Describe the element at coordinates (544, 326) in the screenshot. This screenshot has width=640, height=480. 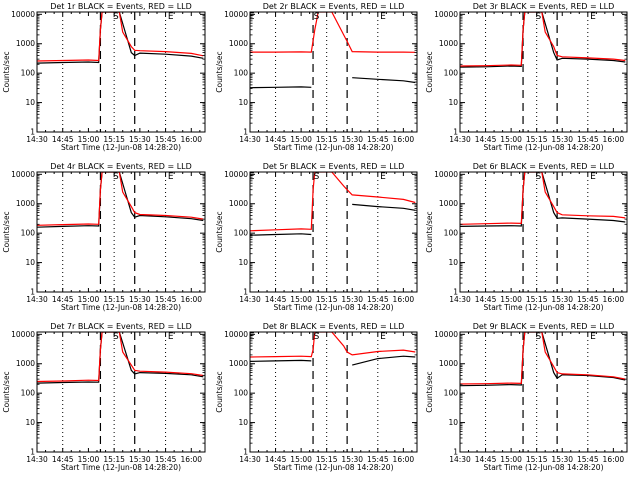
I see `chart-title: Det 9r BLACK = Events, RED = LLD` at that location.